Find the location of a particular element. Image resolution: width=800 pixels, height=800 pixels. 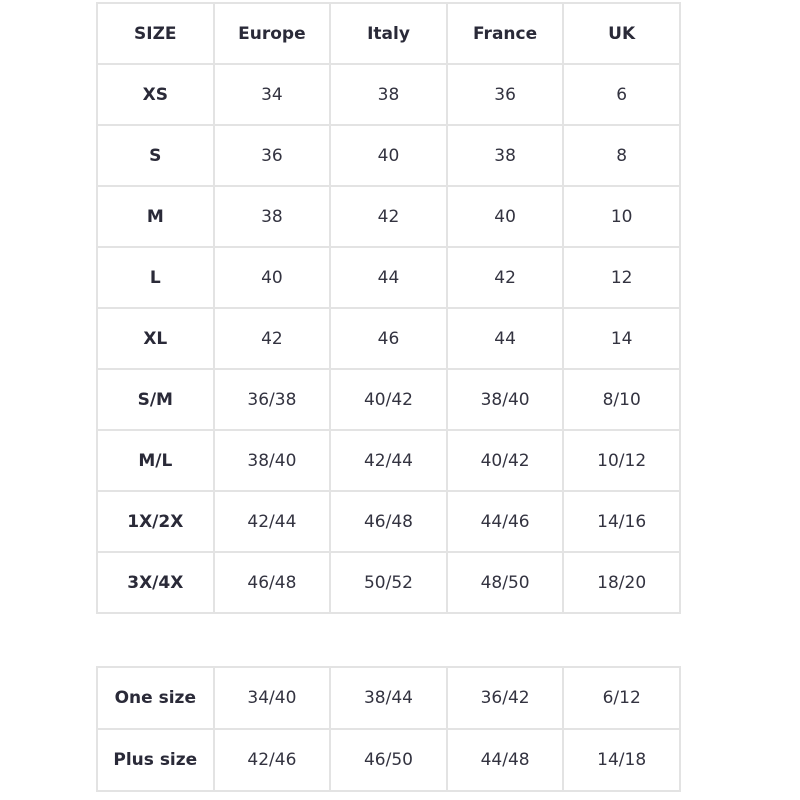

table-row: 1X/2X 42/44 46/48 44/46 14/16 is located at coordinates (388, 521).